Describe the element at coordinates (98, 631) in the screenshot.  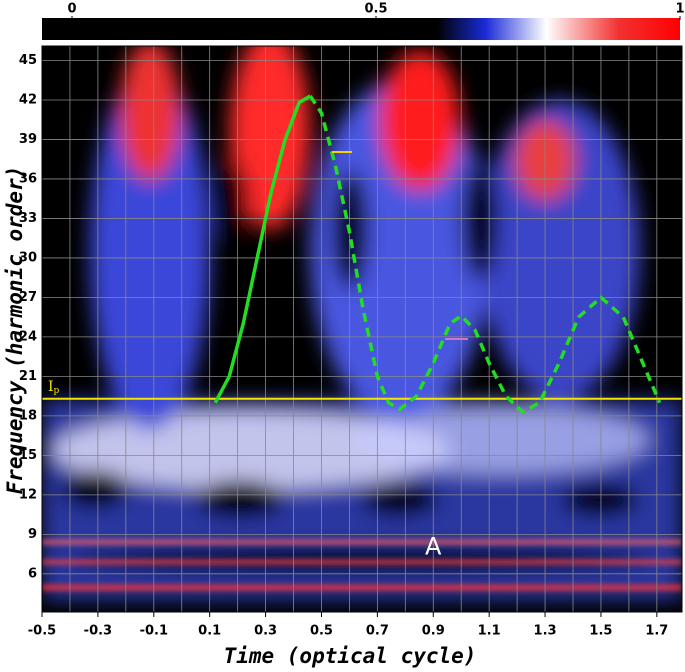
I see `x-tick-label: -0.3` at that location.